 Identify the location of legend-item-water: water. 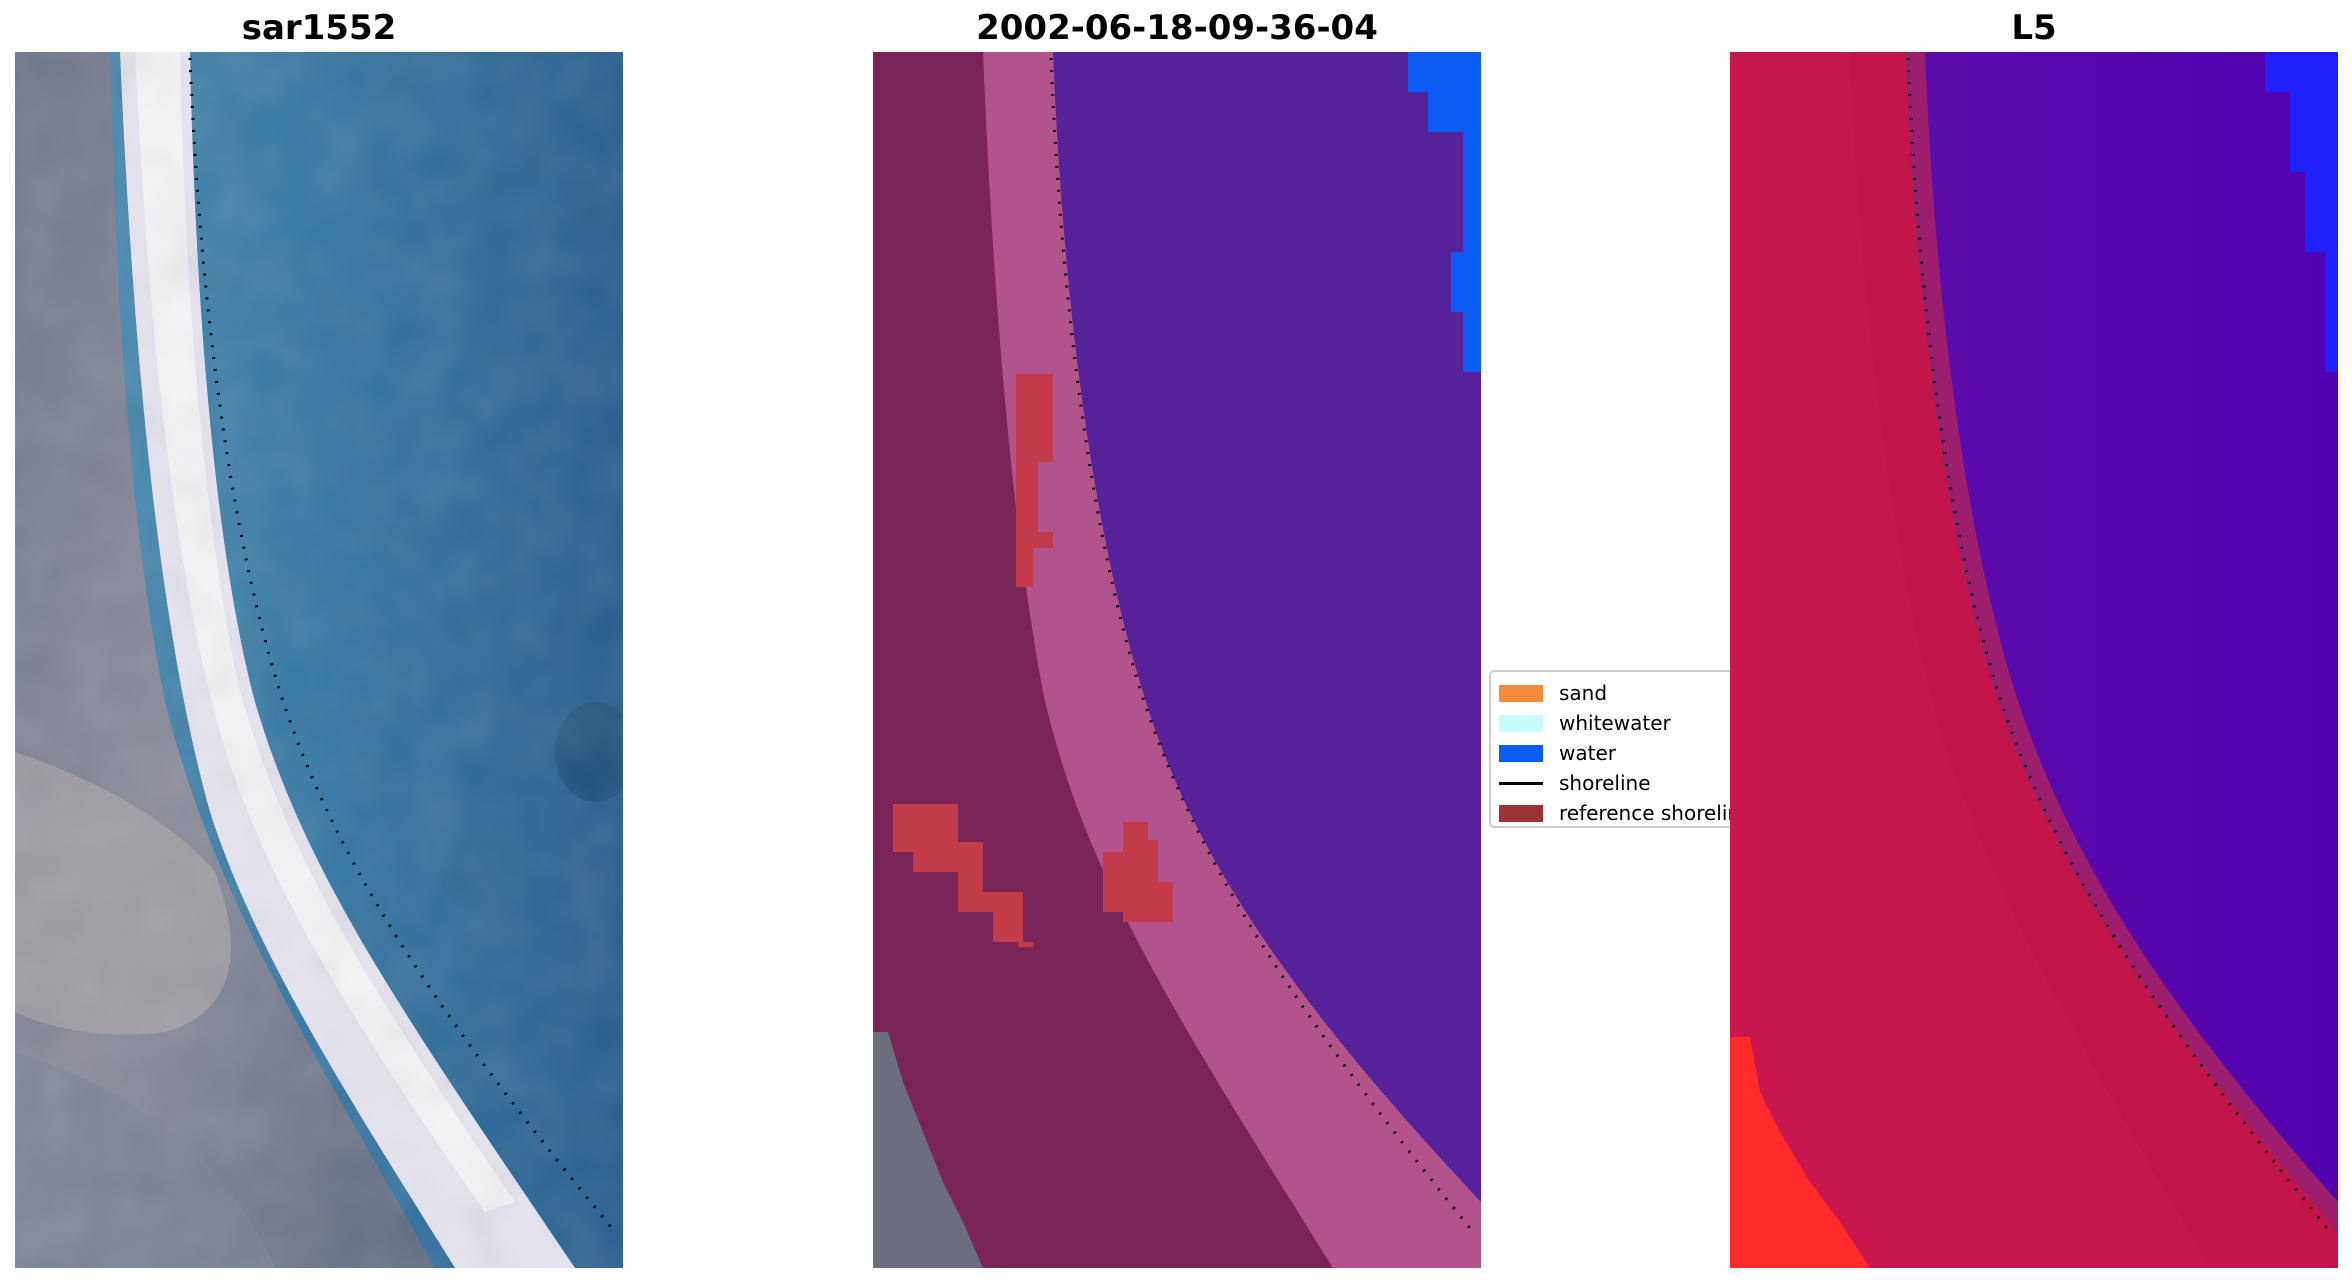
(1614, 753).